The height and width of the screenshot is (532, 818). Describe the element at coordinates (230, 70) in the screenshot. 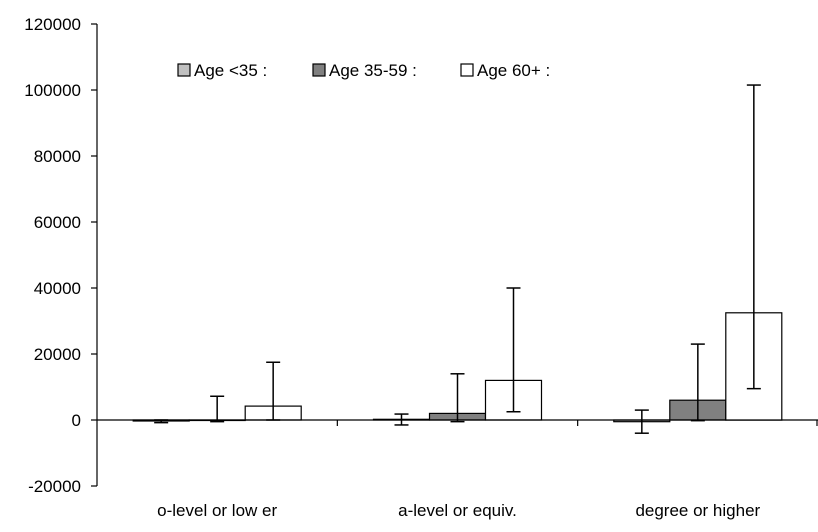

I see `legend-label-0: Age <35 :` at that location.